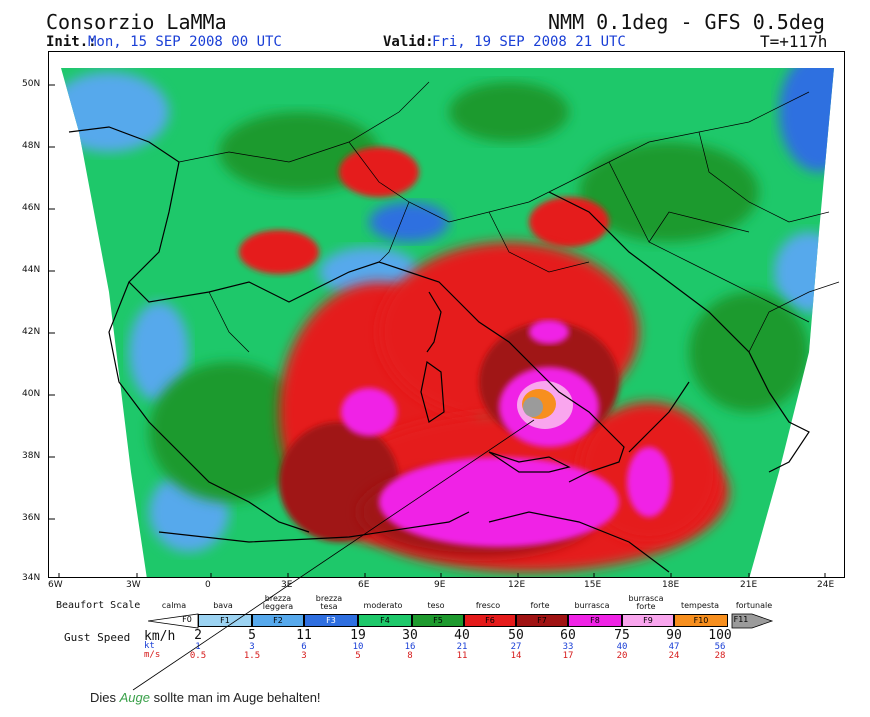 This screenshot has height=717, width=870. What do you see at coordinates (674, 647) in the screenshot?
I see `gust-speed-kt-value: 47` at bounding box center [674, 647].